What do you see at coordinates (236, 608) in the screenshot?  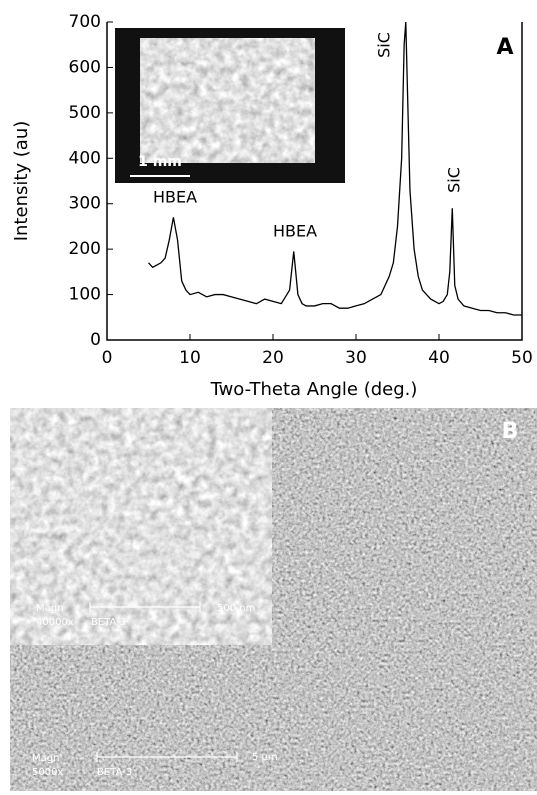 I see `scale-label: 500 nm` at bounding box center [236, 608].